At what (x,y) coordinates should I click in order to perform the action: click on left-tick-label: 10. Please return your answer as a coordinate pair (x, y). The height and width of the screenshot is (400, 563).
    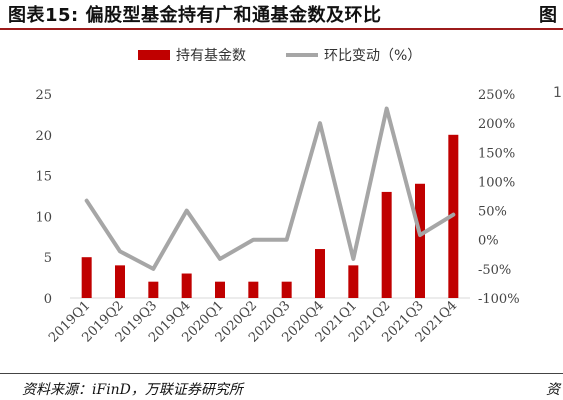
    Looking at the image, I should click on (43, 217).